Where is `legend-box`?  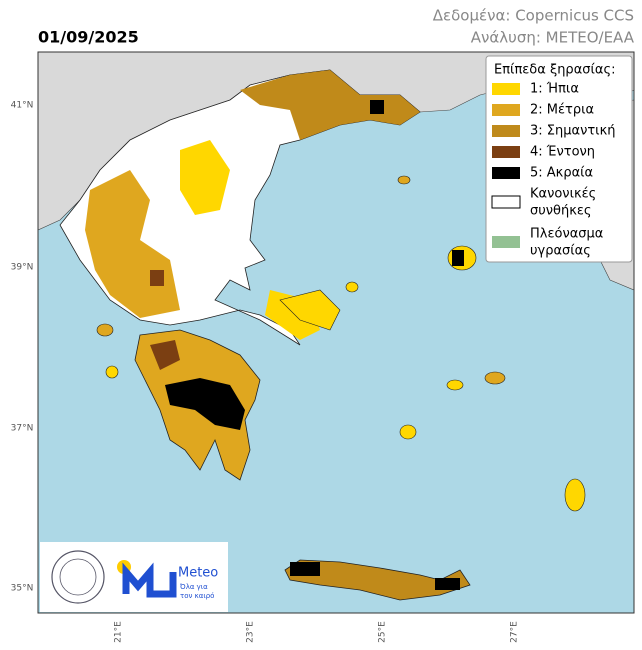 legend-box is located at coordinates (559, 159).